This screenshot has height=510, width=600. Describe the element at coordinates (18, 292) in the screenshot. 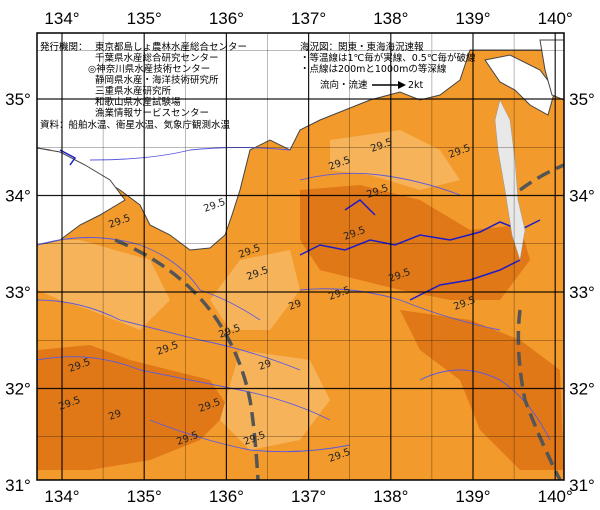

I see `lat-label-left: 33°` at that location.